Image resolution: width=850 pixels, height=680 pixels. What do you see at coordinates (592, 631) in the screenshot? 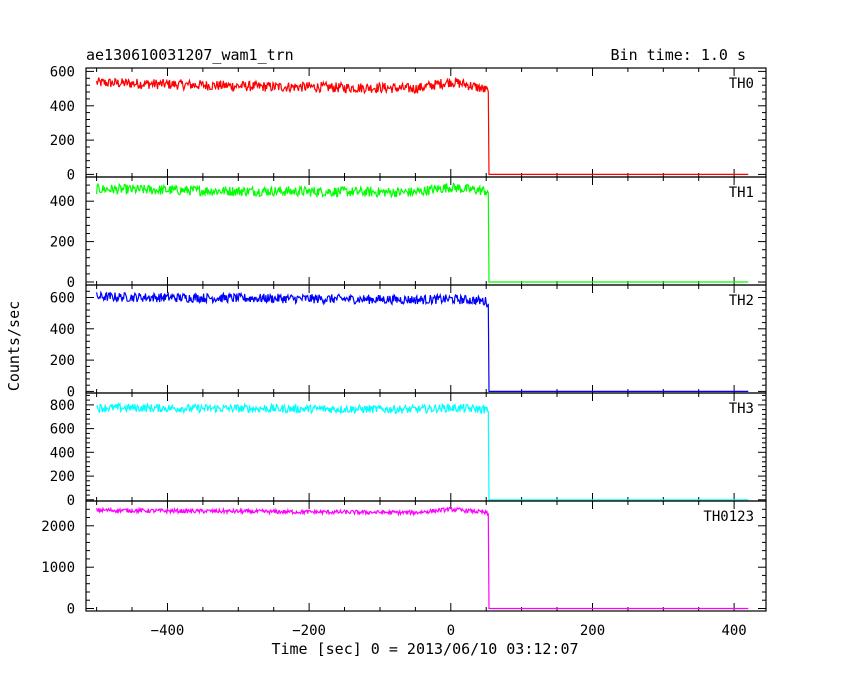
I see `x-tick-label: 200` at bounding box center [592, 631].